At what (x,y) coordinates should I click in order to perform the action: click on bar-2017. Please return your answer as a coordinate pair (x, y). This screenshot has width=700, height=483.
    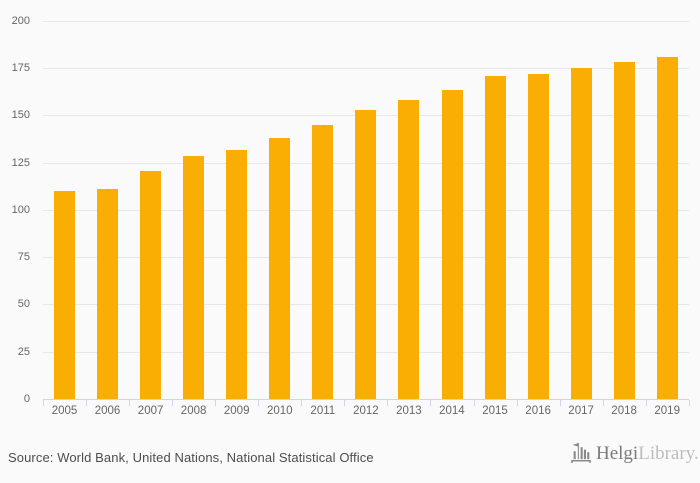
    Looking at the image, I should click on (581, 233).